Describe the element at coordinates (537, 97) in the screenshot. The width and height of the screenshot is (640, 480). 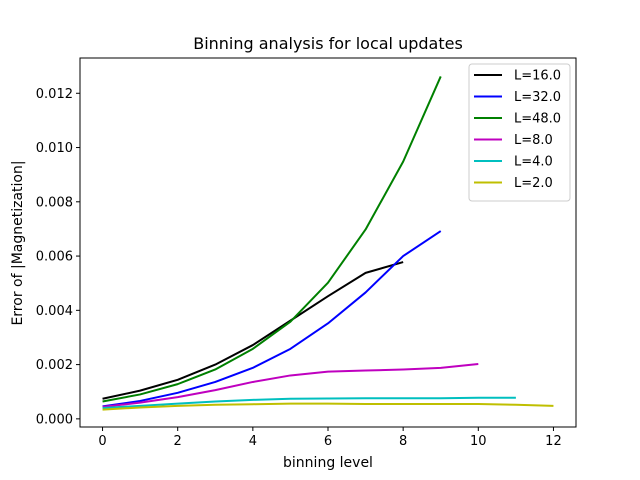
I see `legend-label-1: L=32.0` at that location.